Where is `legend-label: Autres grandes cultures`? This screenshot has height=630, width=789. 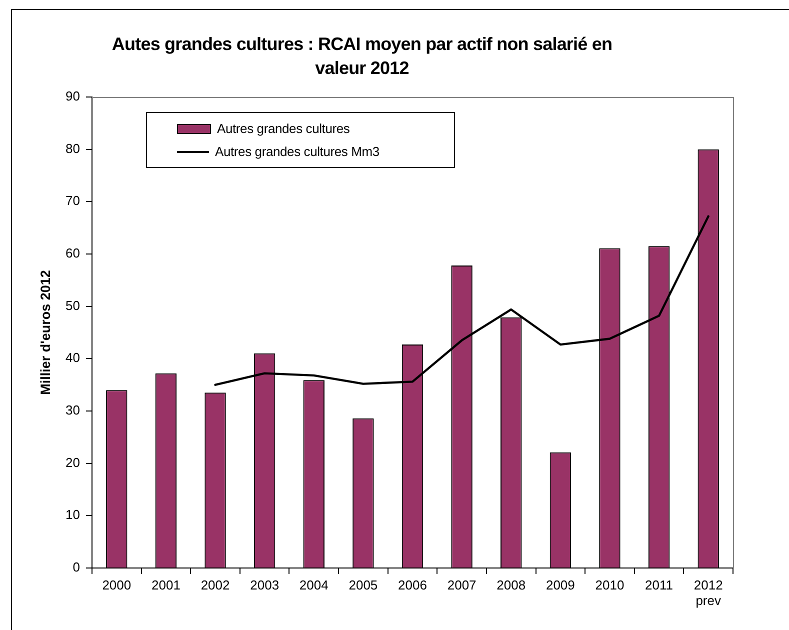
legend-label: Autres grandes cultures is located at coordinates (283, 128).